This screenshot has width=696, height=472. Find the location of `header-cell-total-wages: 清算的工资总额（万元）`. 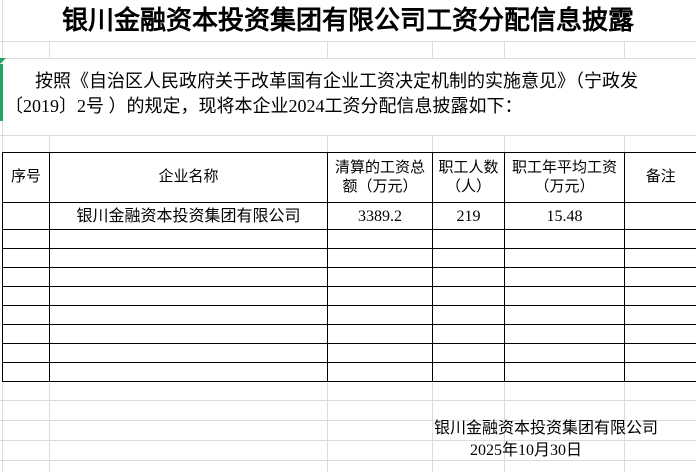

header-cell-total-wages: 清算的工资总额（万元） is located at coordinates (380, 177).